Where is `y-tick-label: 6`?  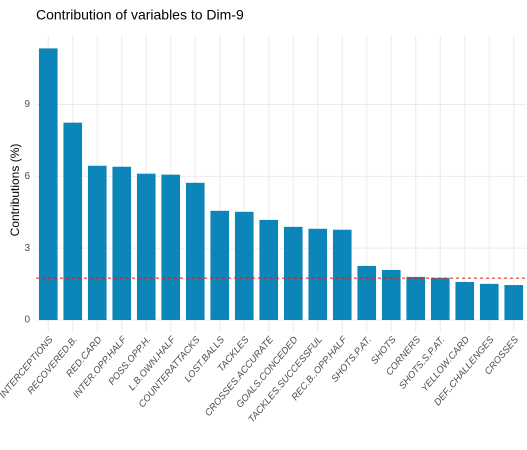
y-tick-label: 6 is located at coordinates (27, 176).